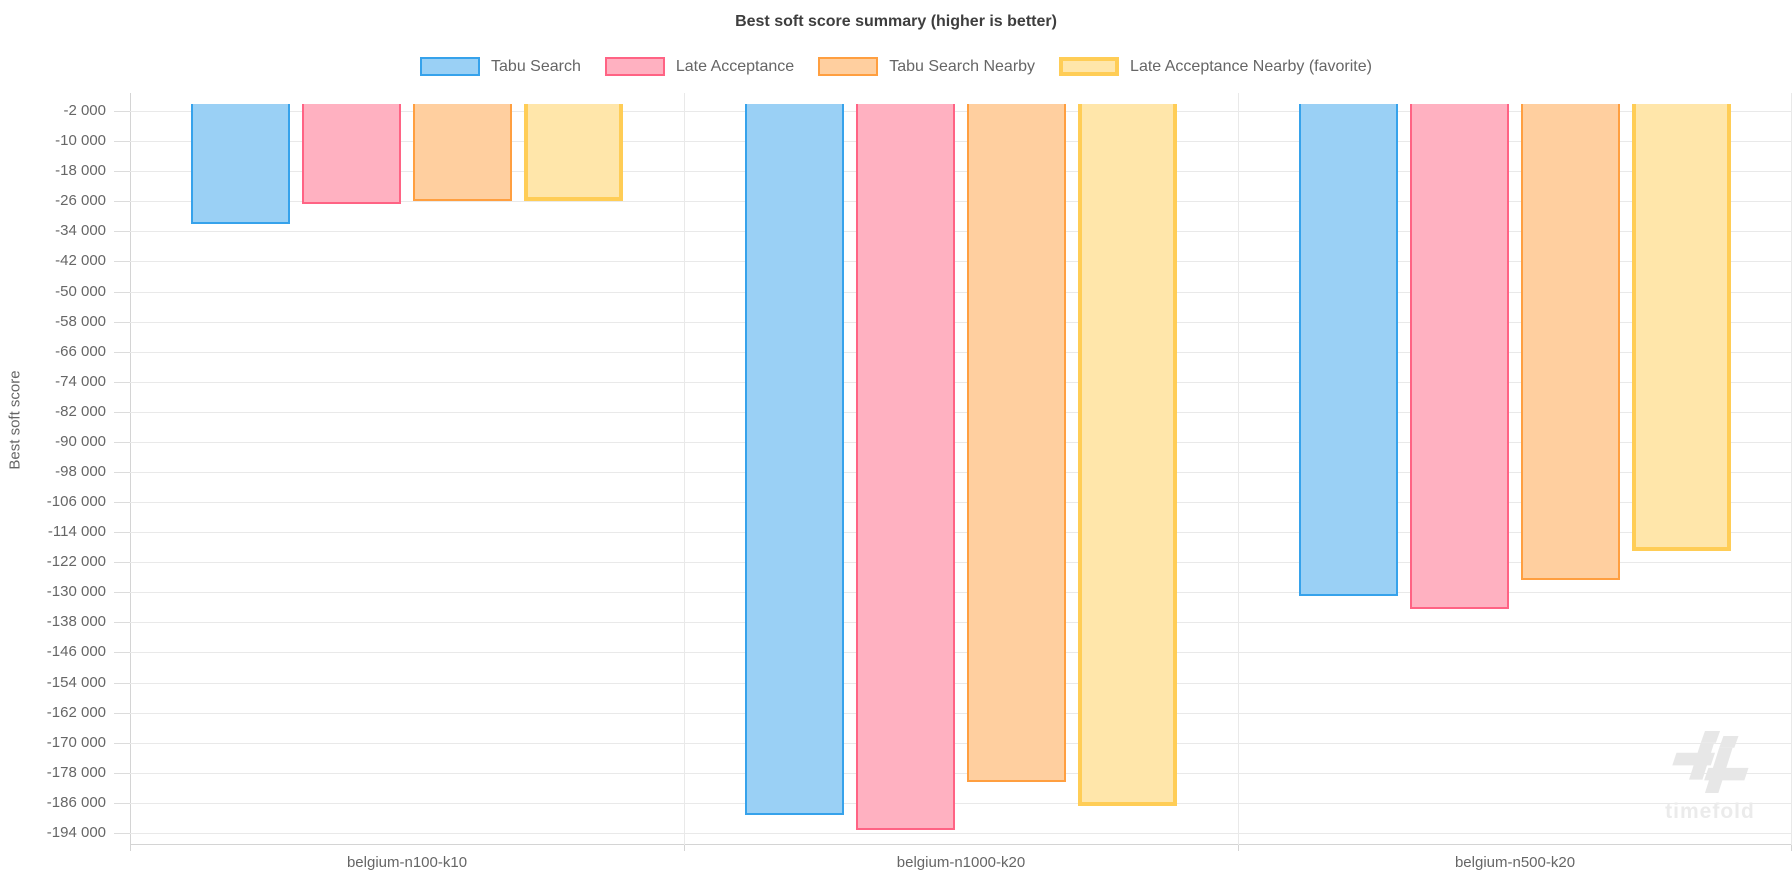  What do you see at coordinates (905, 467) in the screenshot?
I see `bar-late-acceptance-belgium-n1000-k20` at bounding box center [905, 467].